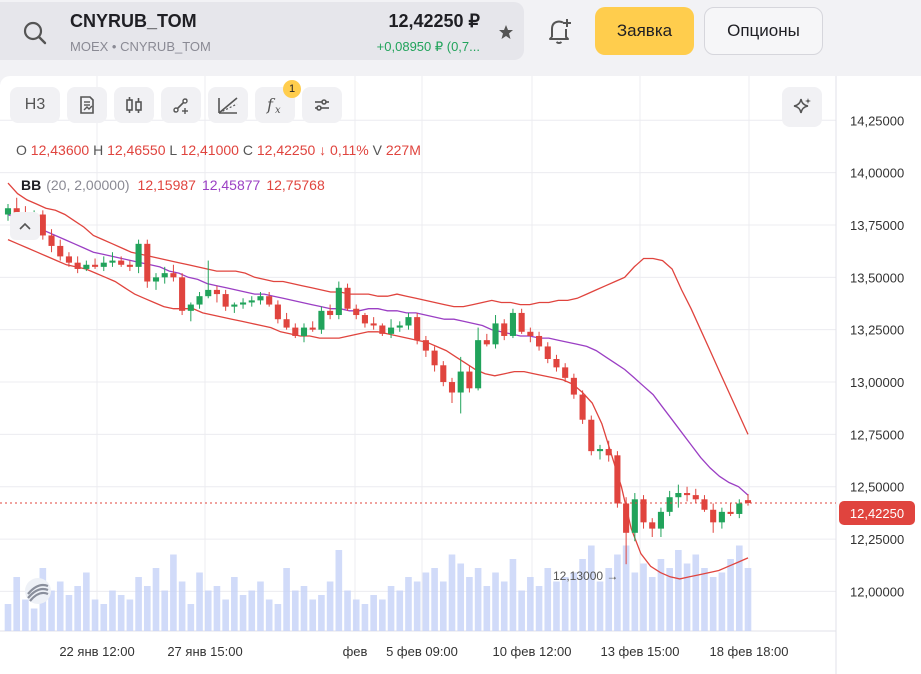 Image resolution: width=921 pixels, height=674 pixels. Describe the element at coordinates (87, 105) in the screenshot. I see `chart-settings-button` at that location.